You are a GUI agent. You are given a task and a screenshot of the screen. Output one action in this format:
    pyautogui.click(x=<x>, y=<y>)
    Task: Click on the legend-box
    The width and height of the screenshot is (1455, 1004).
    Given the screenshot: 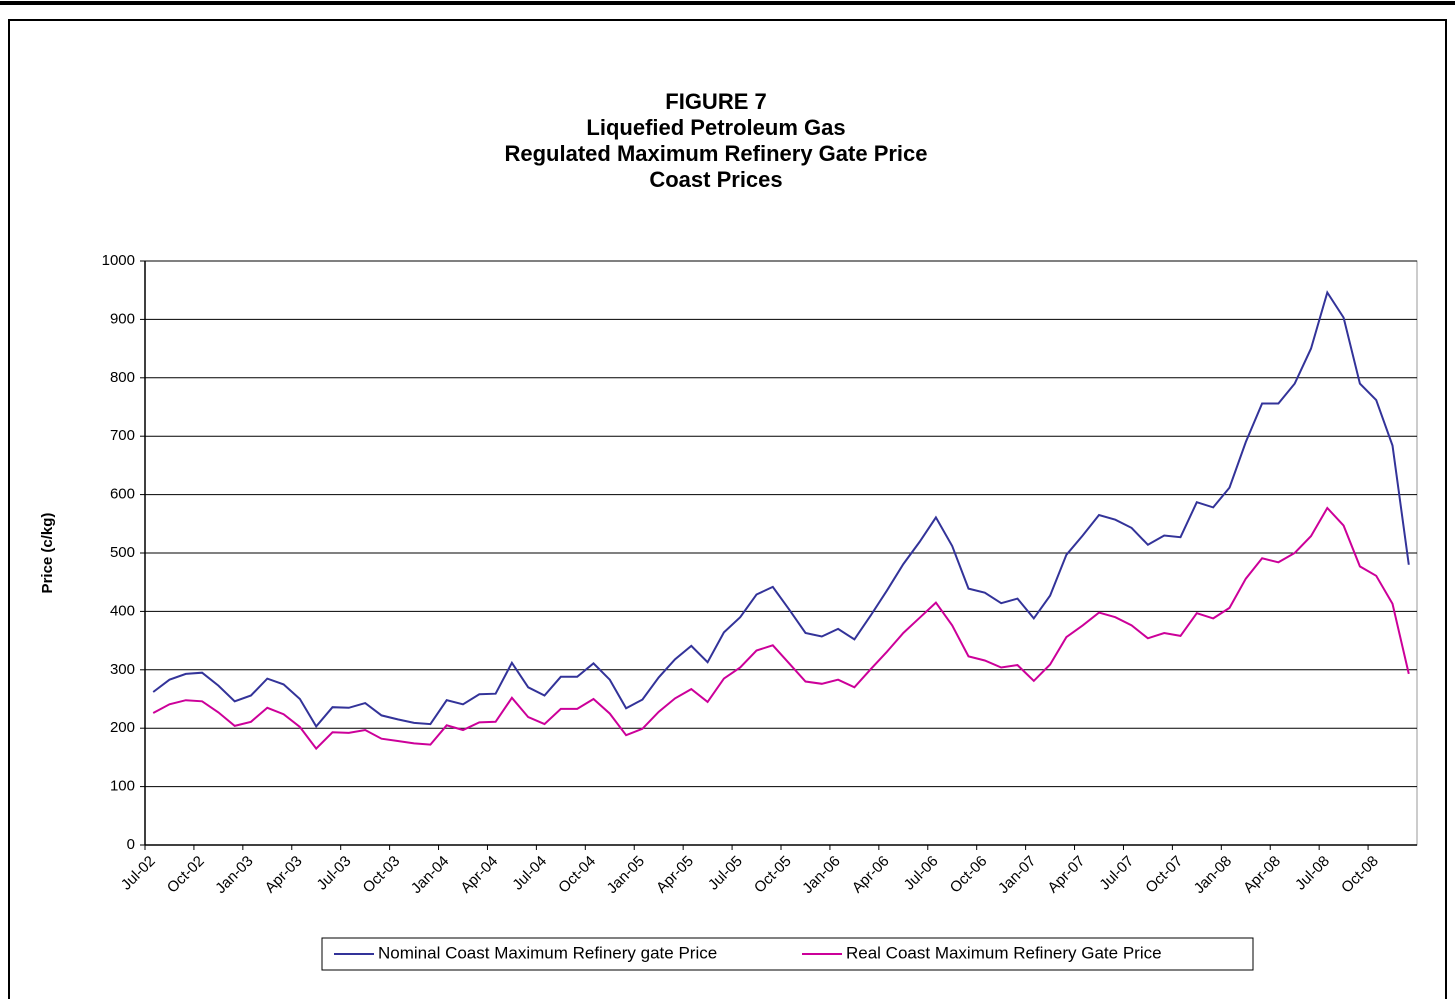 What is the action you would take?
    pyautogui.click(x=787, y=954)
    